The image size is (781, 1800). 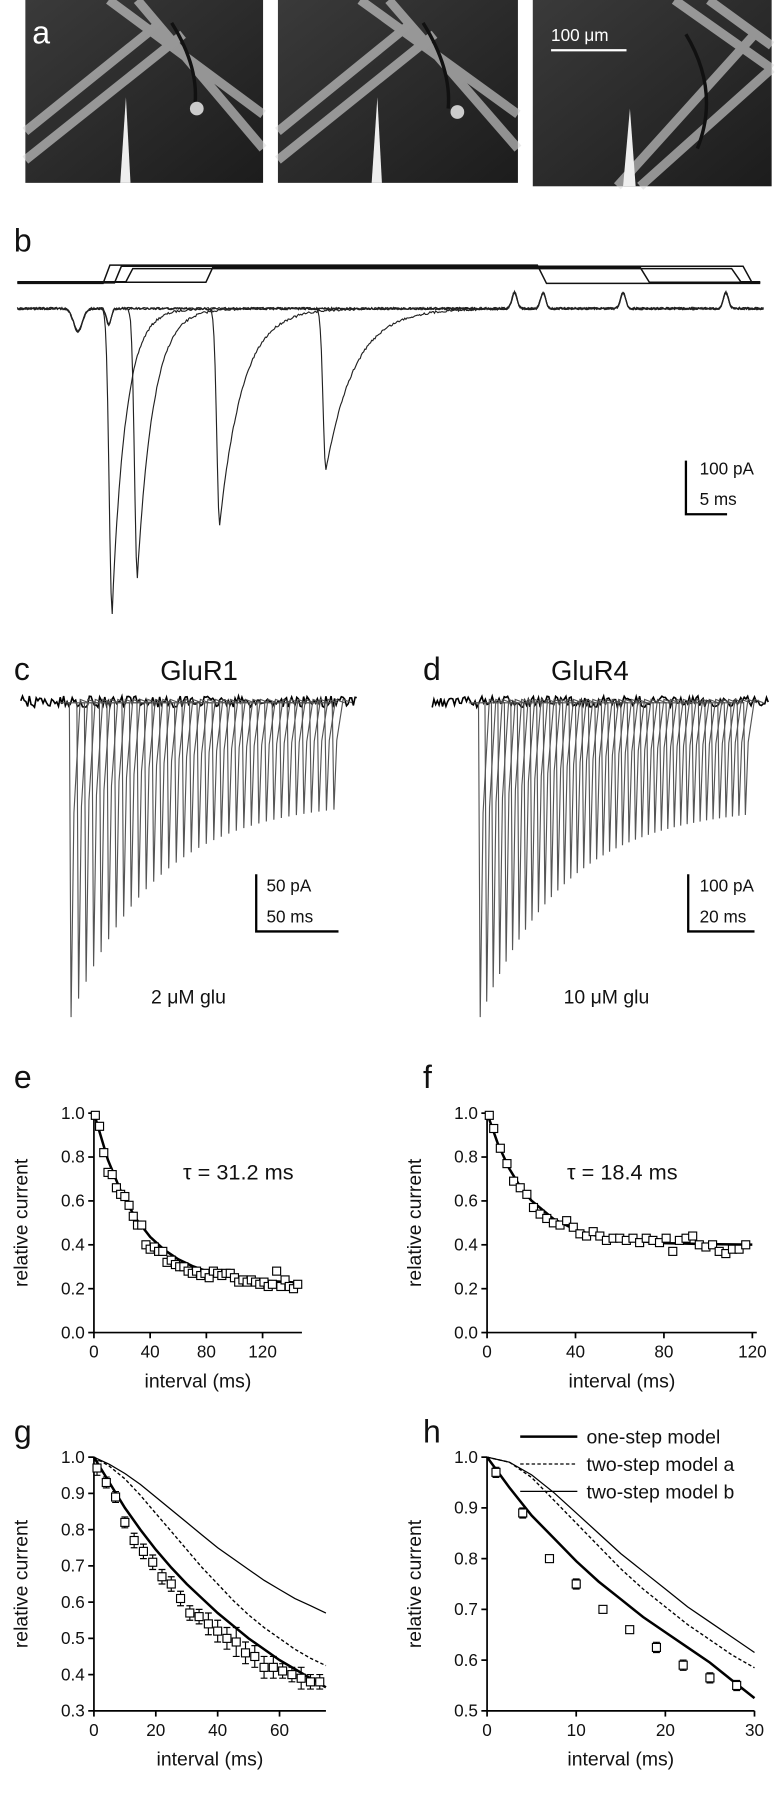 What do you see at coordinates (575, 1352) in the screenshot?
I see `x-tick-label: 40` at bounding box center [575, 1352].